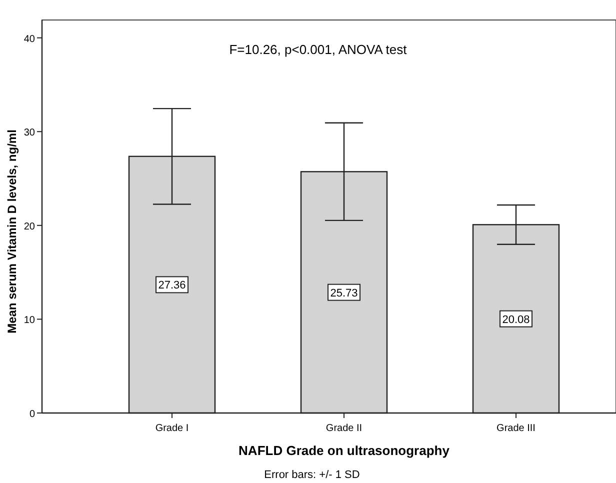  What do you see at coordinates (30, 39) in the screenshot?
I see `y-tick-label: 40` at bounding box center [30, 39].